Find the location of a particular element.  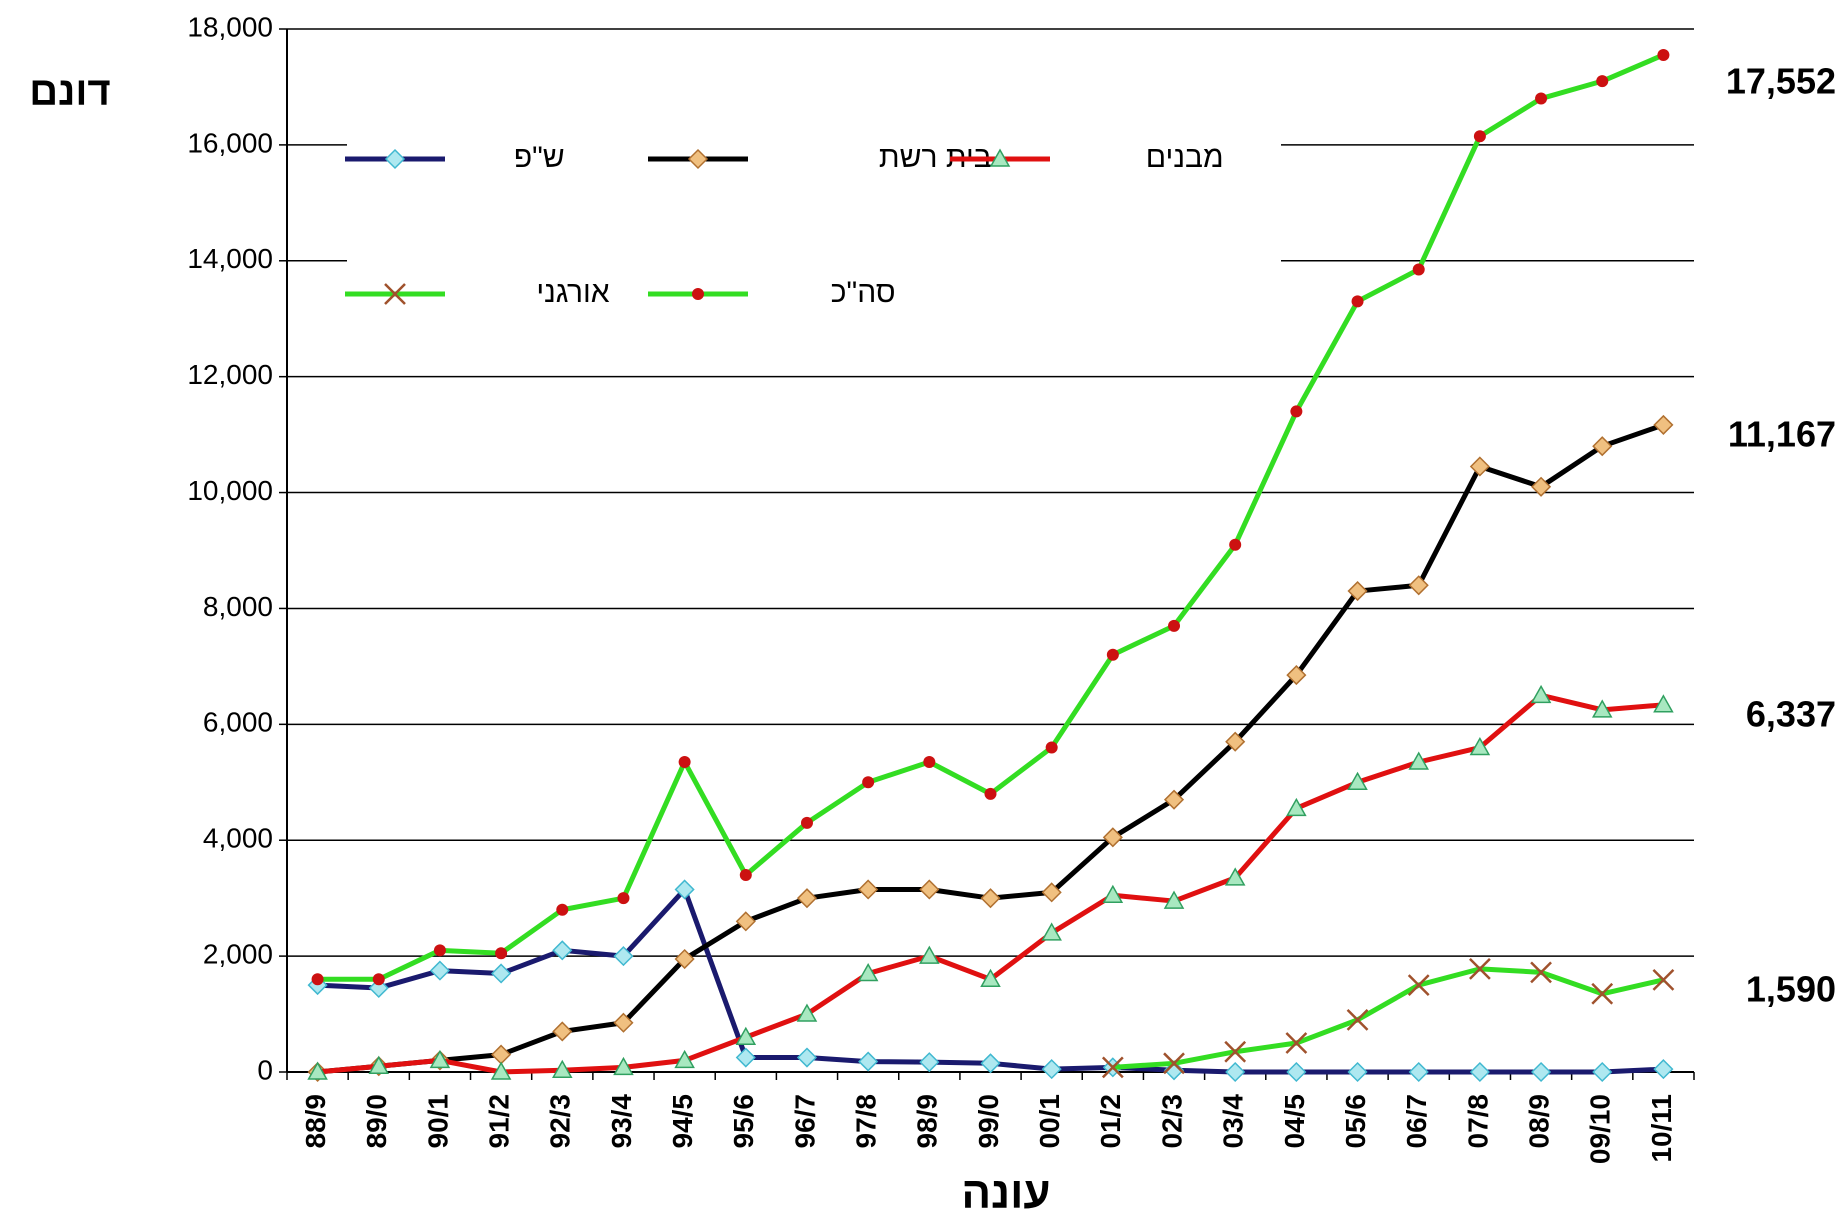

x-tick-label: 94/5 is located at coordinates (682, 1121).